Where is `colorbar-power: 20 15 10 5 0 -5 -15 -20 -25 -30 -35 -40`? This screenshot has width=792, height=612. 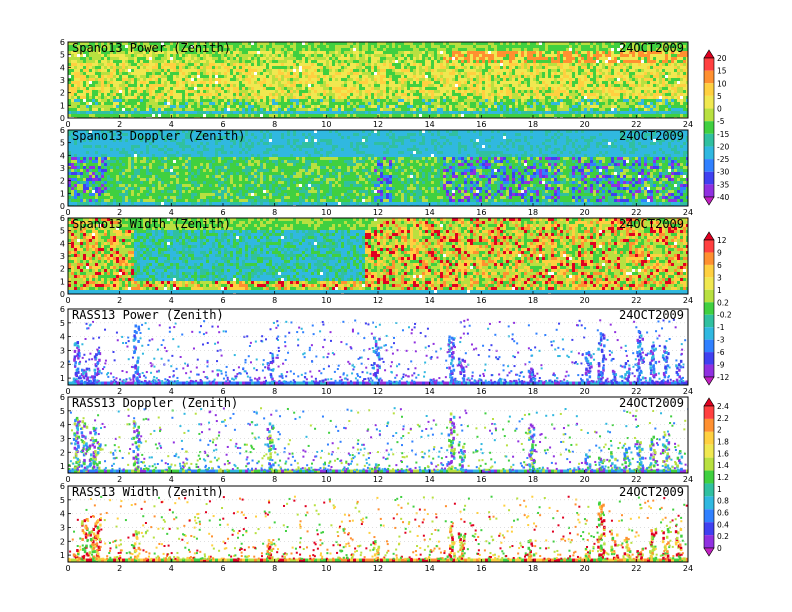
colorbar-power: 20 15 10 5 0 -5 -15 -20 -25 -30 -35 -40 is located at coordinates (716, 127).